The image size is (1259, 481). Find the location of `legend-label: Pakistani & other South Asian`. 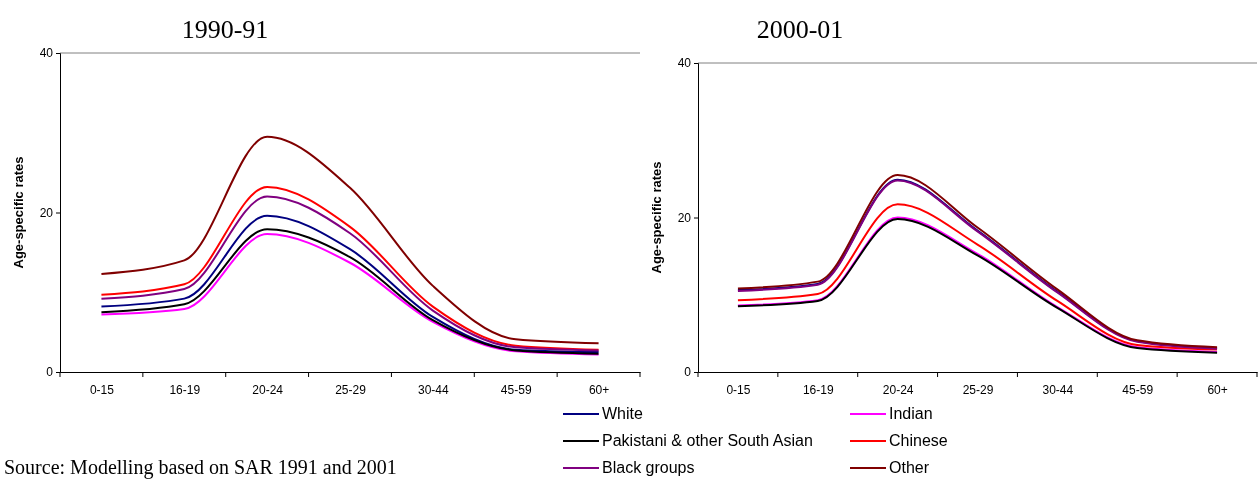

legend-label: Pakistani & other South Asian is located at coordinates (707, 440).